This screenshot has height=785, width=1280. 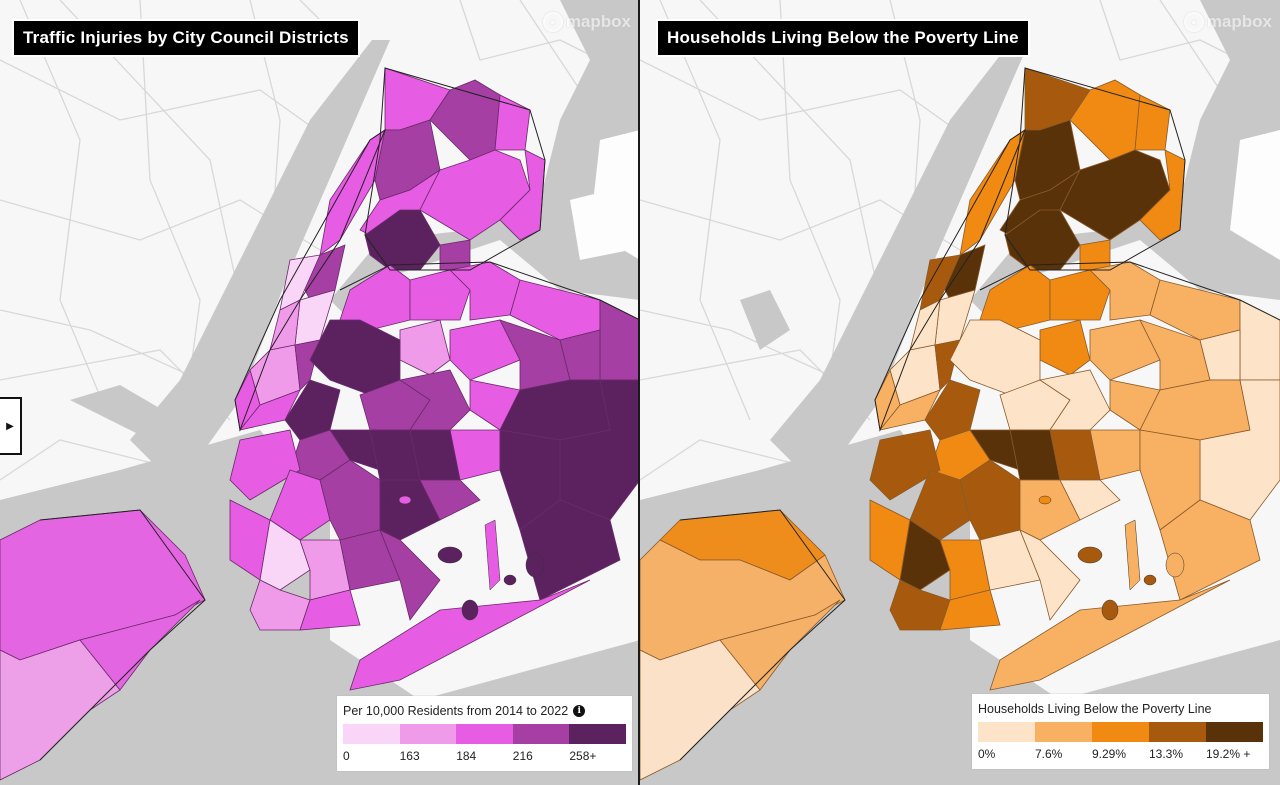 What do you see at coordinates (579, 711) in the screenshot?
I see `info-icon: i` at bounding box center [579, 711].